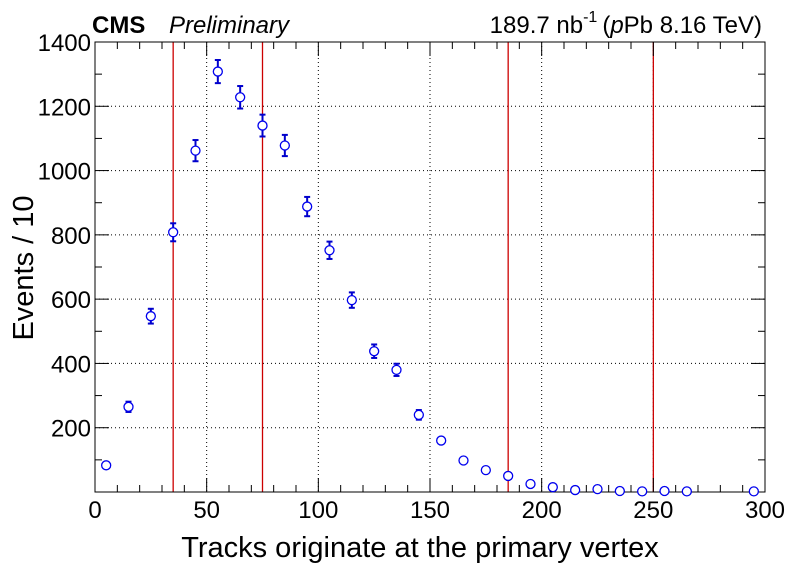 This screenshot has height=572, width=796. What do you see at coordinates (71, 429) in the screenshot?
I see `y-tick-label: 200` at bounding box center [71, 429].